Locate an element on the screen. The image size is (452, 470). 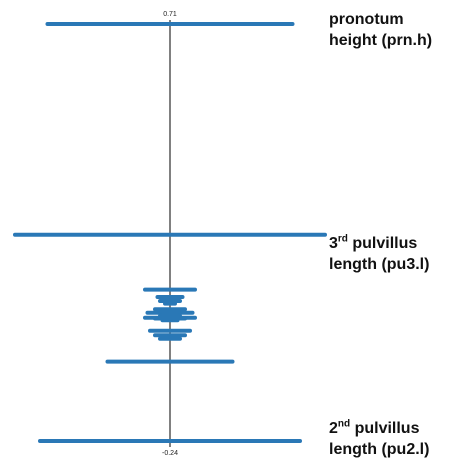
annotation-2nd-pulvillus-length: 2nd pulvillus length (pu2.l) is located at coordinates (379, 439).